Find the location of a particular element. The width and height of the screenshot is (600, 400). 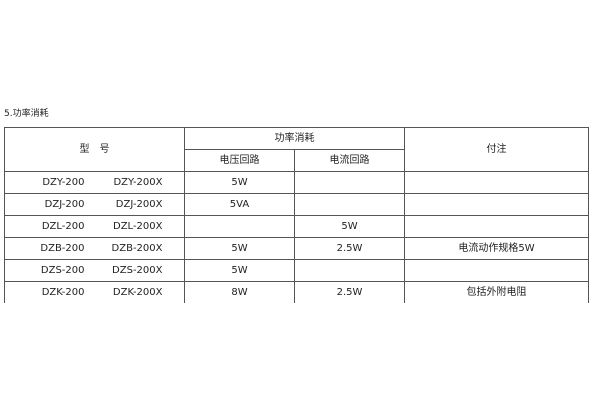

table-row: DZS-200 DZS-200X 5W is located at coordinates (296, 270).